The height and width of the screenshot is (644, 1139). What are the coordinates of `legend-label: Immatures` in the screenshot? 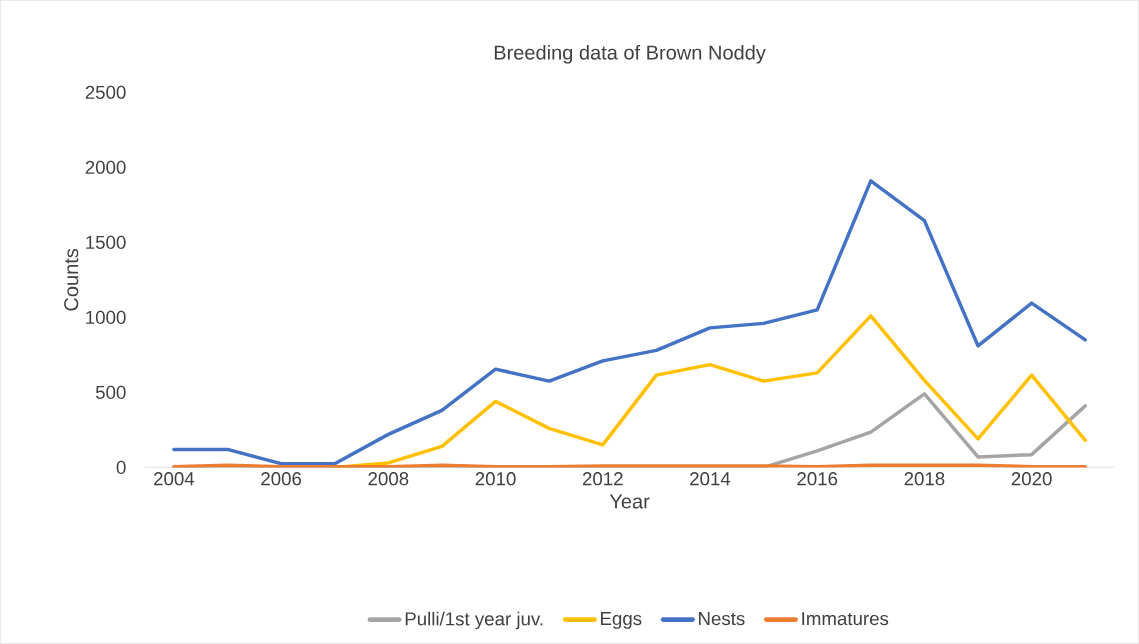 It's located at (845, 619).